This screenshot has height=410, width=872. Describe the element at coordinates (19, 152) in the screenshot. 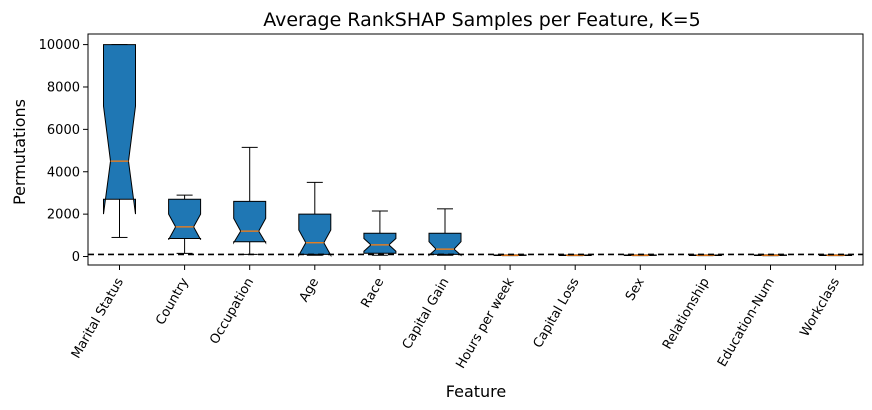

I see `y-axis-label: Permutations` at that location.